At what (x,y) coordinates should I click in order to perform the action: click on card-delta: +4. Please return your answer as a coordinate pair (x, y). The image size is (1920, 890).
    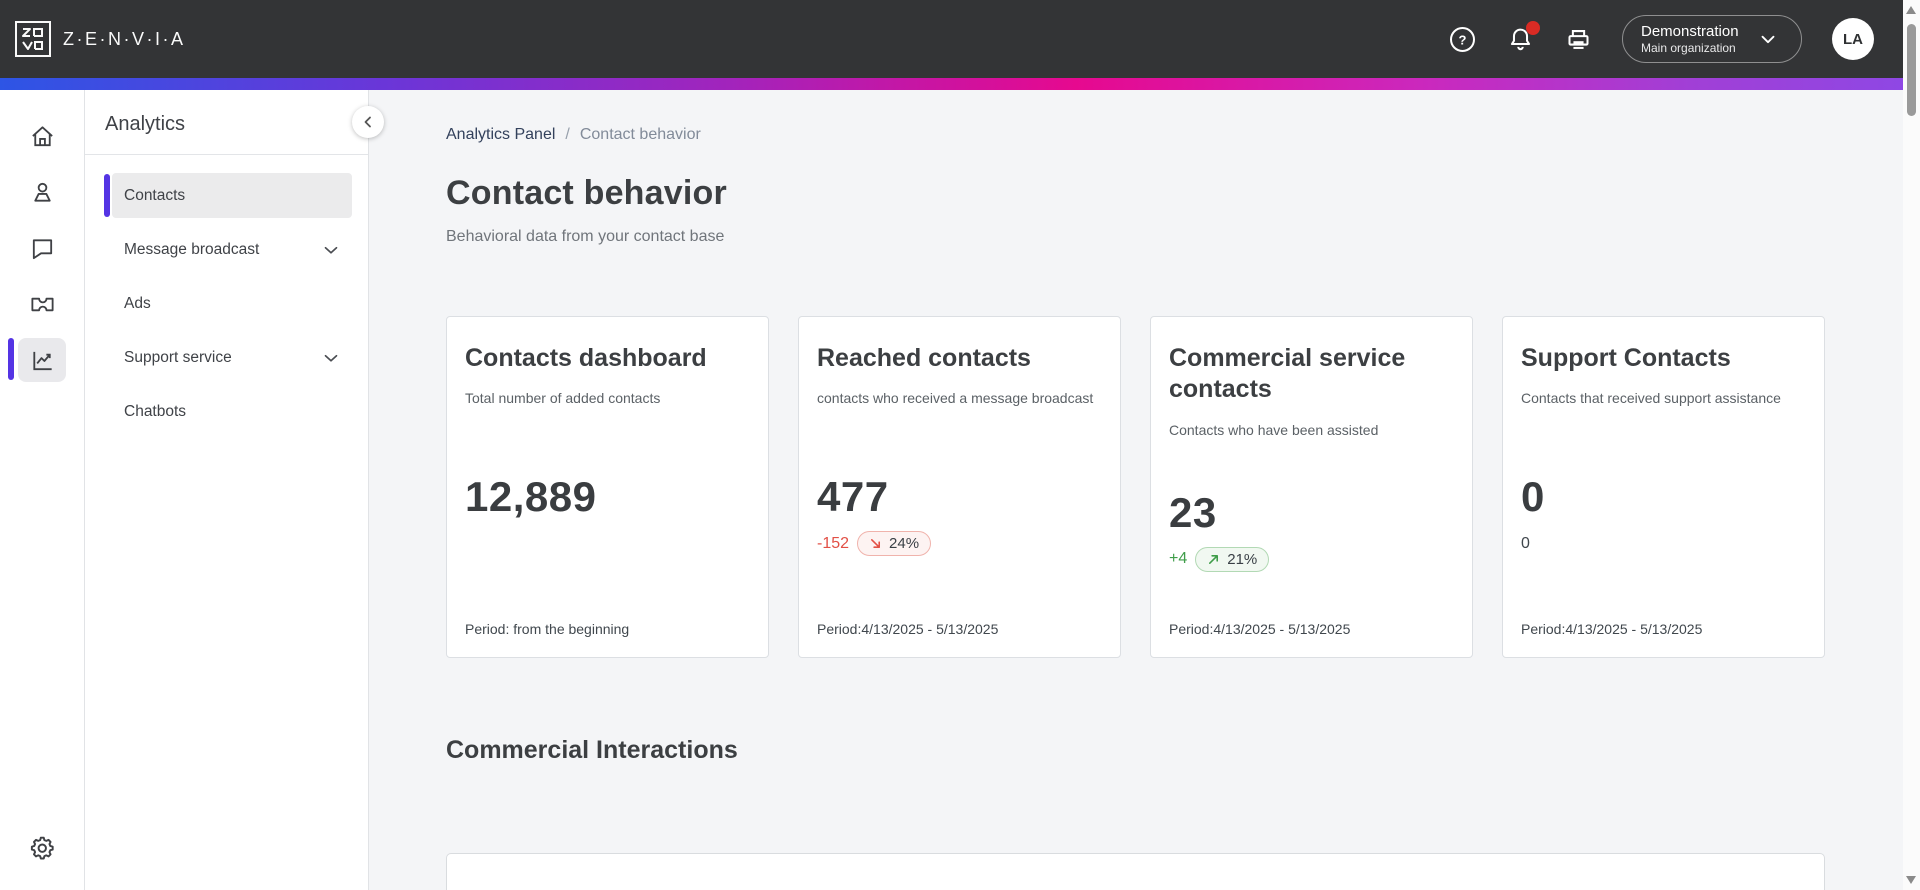
    Looking at the image, I should click on (1178, 559).